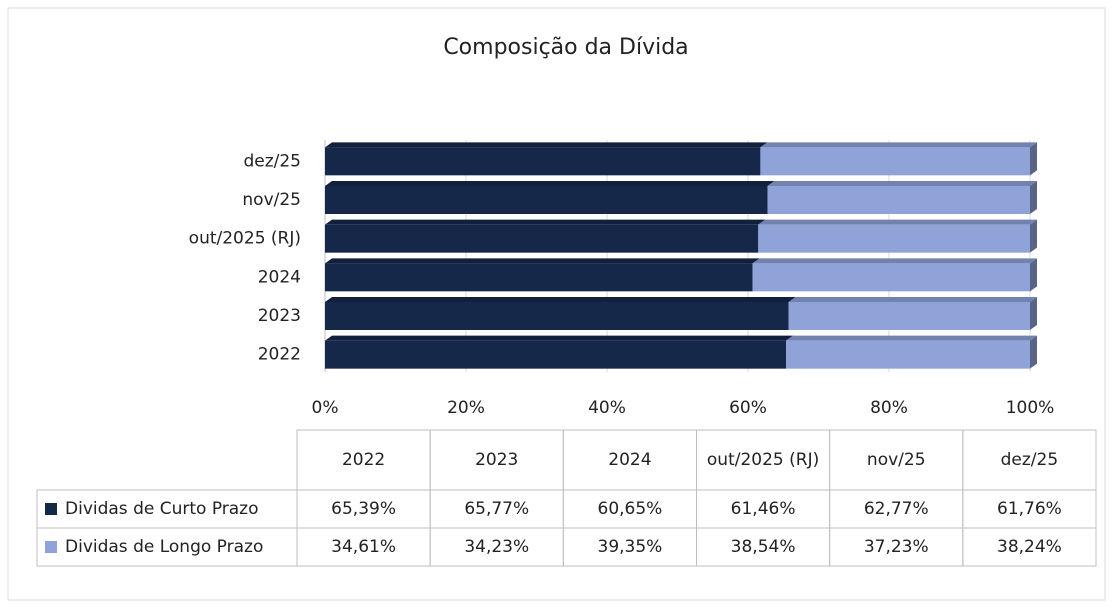 The image size is (1113, 614). I want to click on table-header: out/2025 (RJ), so click(763, 460).